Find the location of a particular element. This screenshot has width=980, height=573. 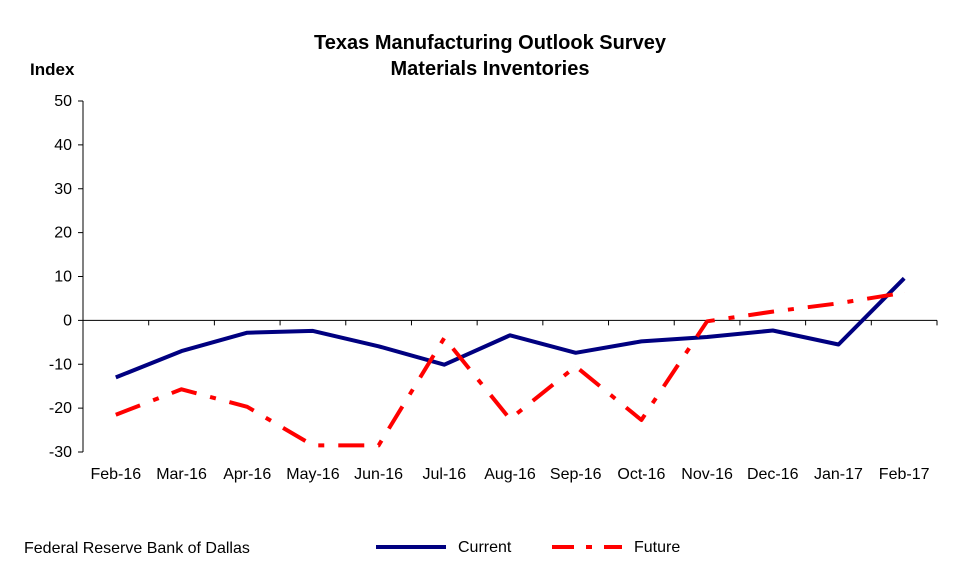

y-tick-label: 40 is located at coordinates (63, 145).